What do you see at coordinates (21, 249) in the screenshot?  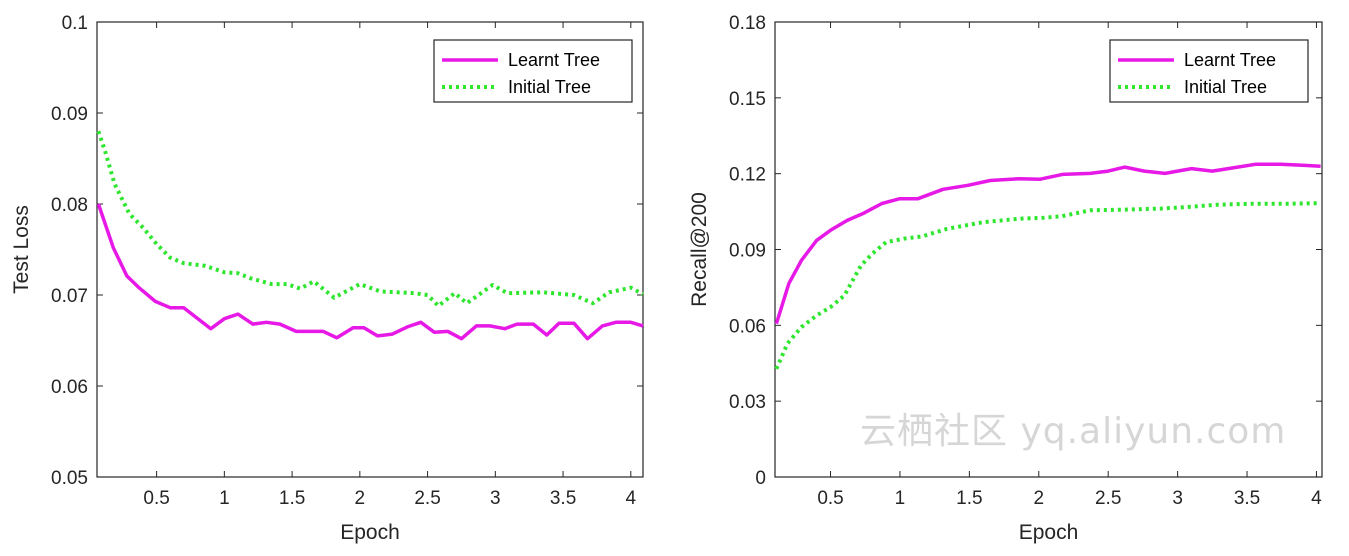 I see `y-axis-label: Test Loss` at bounding box center [21, 249].